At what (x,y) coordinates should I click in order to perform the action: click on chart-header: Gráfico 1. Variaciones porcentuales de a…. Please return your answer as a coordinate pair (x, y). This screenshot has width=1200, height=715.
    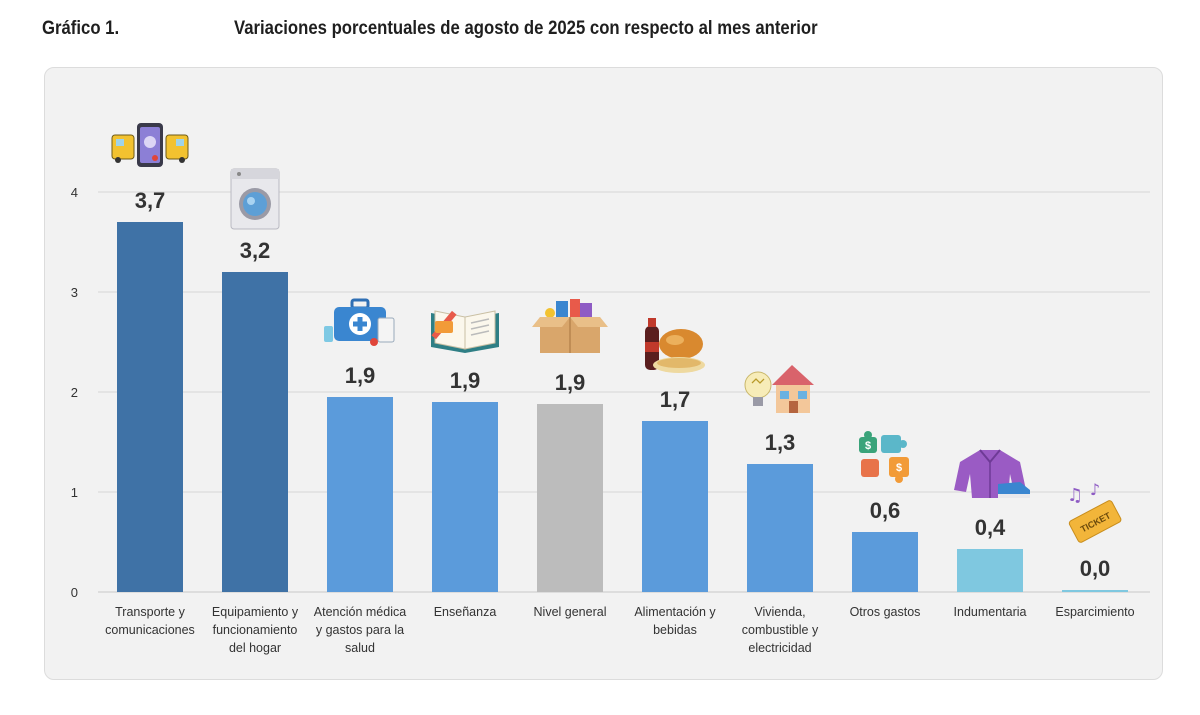
    Looking at the image, I should click on (602, 29).